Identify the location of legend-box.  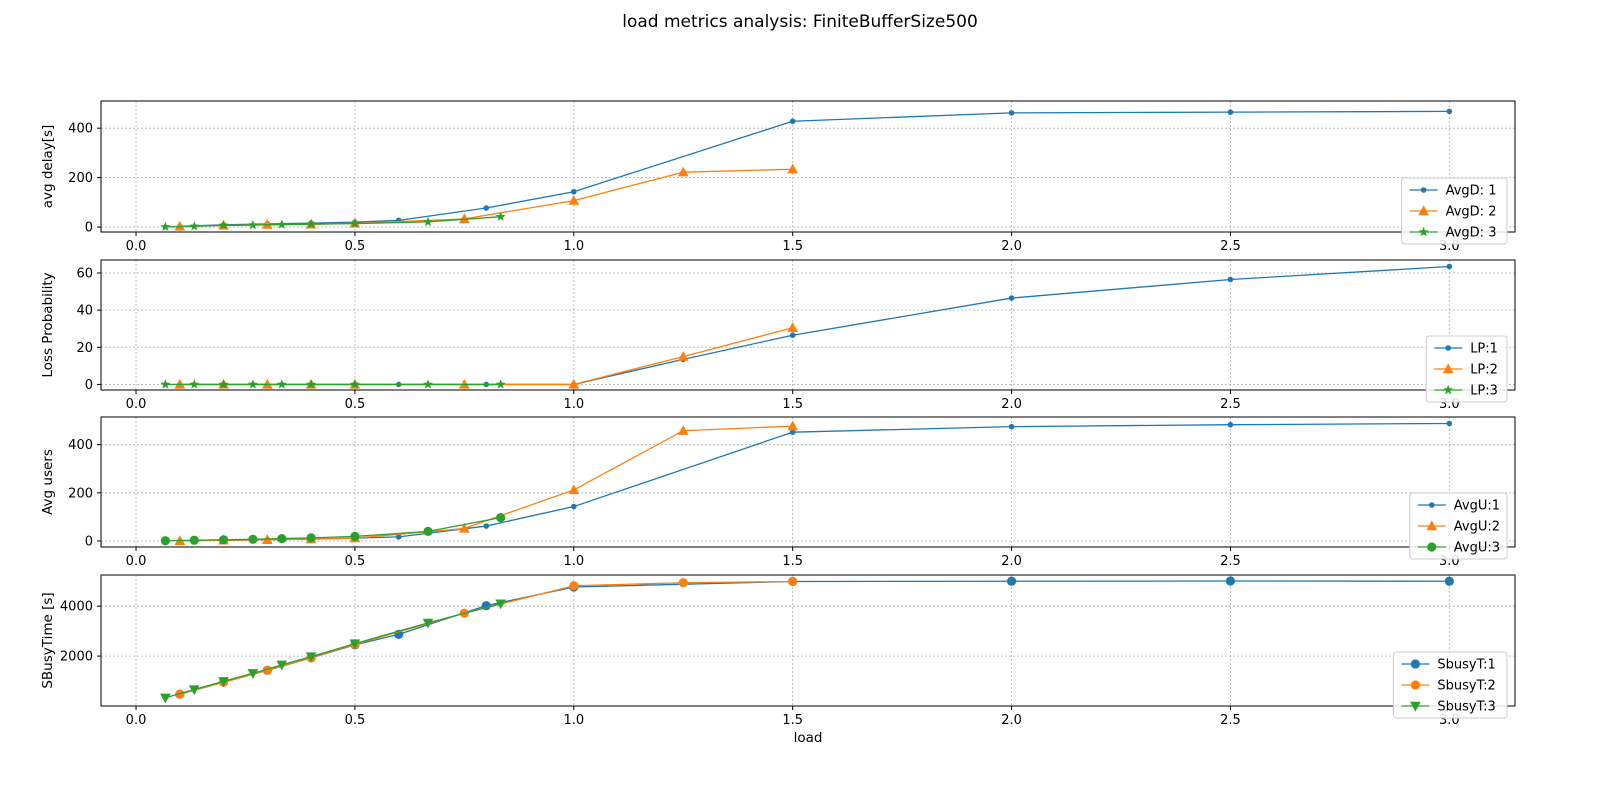
(1450, 685).